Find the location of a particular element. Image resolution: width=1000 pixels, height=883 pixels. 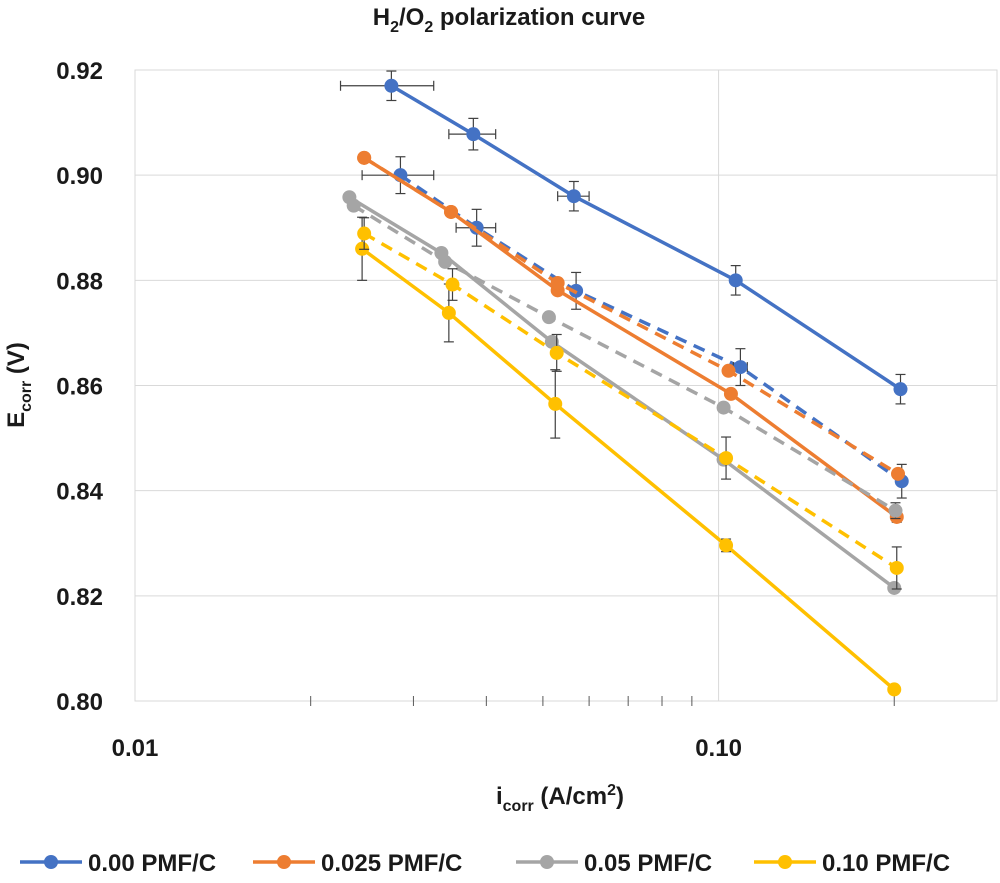

legend-item: 0.10 PMF/C is located at coordinates (852, 863).